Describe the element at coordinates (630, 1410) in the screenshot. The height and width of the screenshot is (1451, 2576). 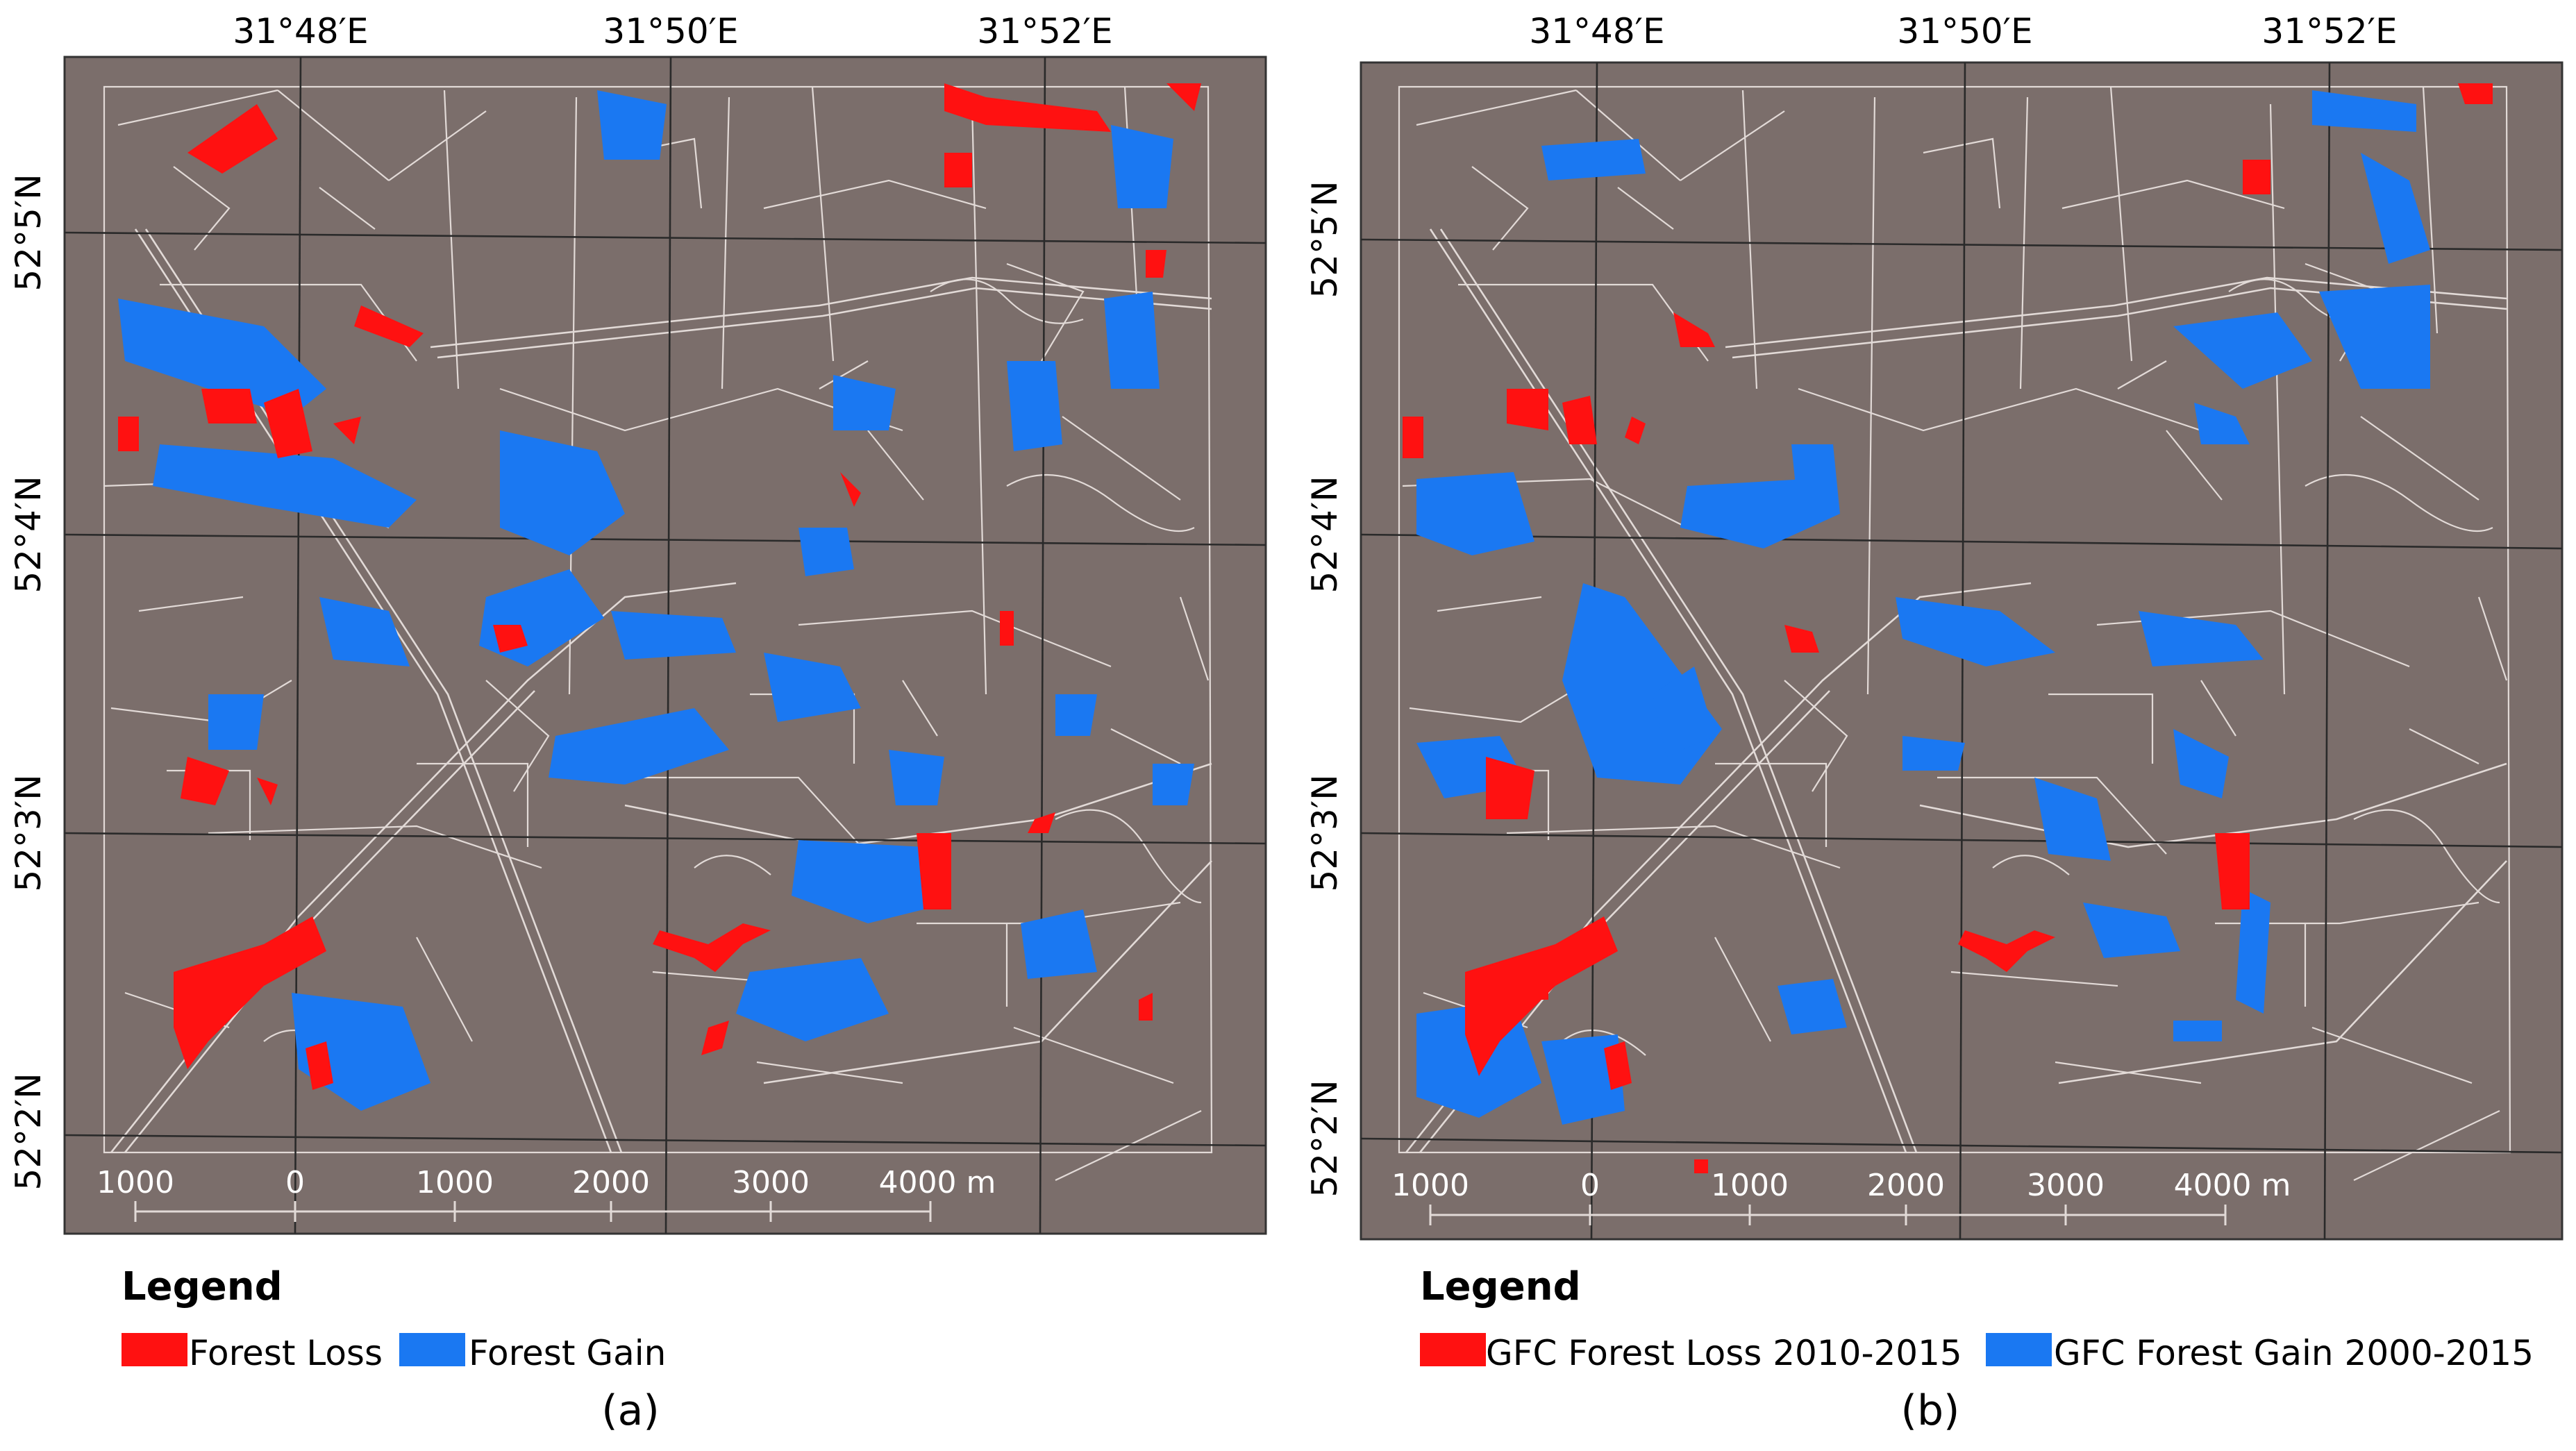
I see `panel-caption: (a)` at that location.